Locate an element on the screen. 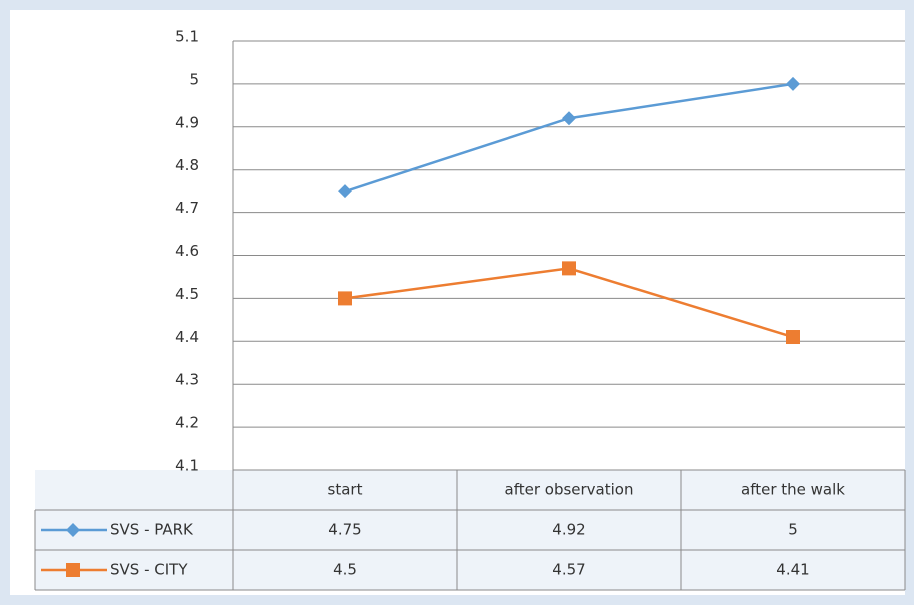 Image resolution: width=914 pixels, height=605 pixels. table-value: 5 is located at coordinates (793, 530).